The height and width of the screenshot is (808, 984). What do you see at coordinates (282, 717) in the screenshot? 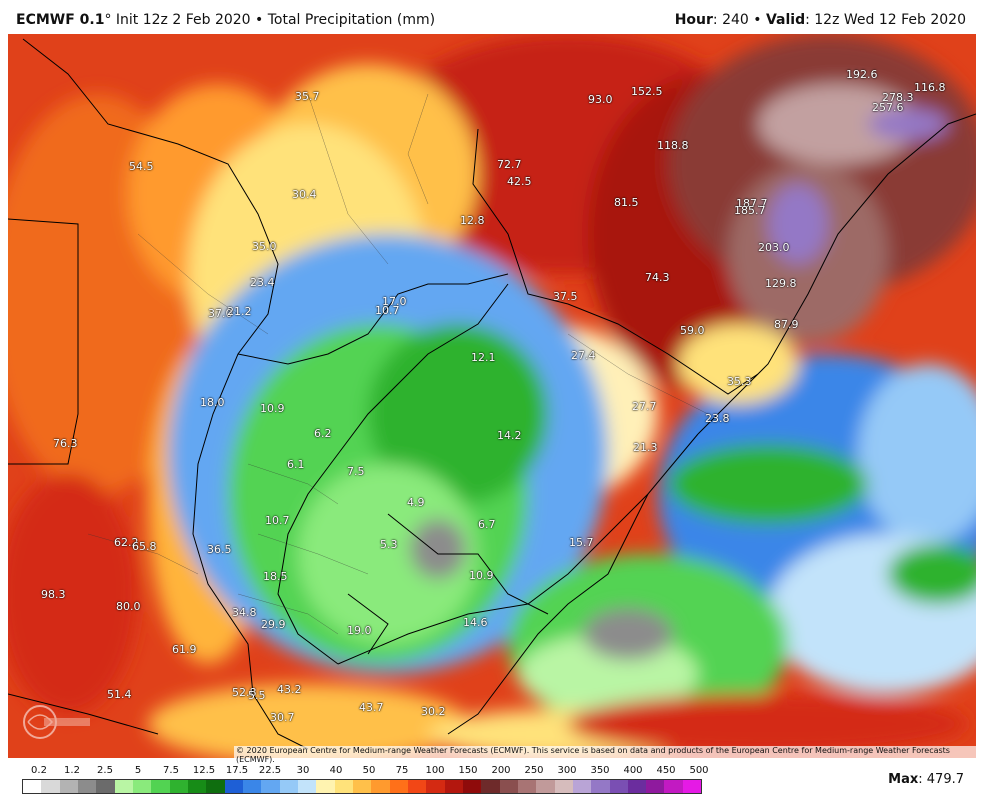
I see `map-value-label: 30.7` at bounding box center [282, 717].